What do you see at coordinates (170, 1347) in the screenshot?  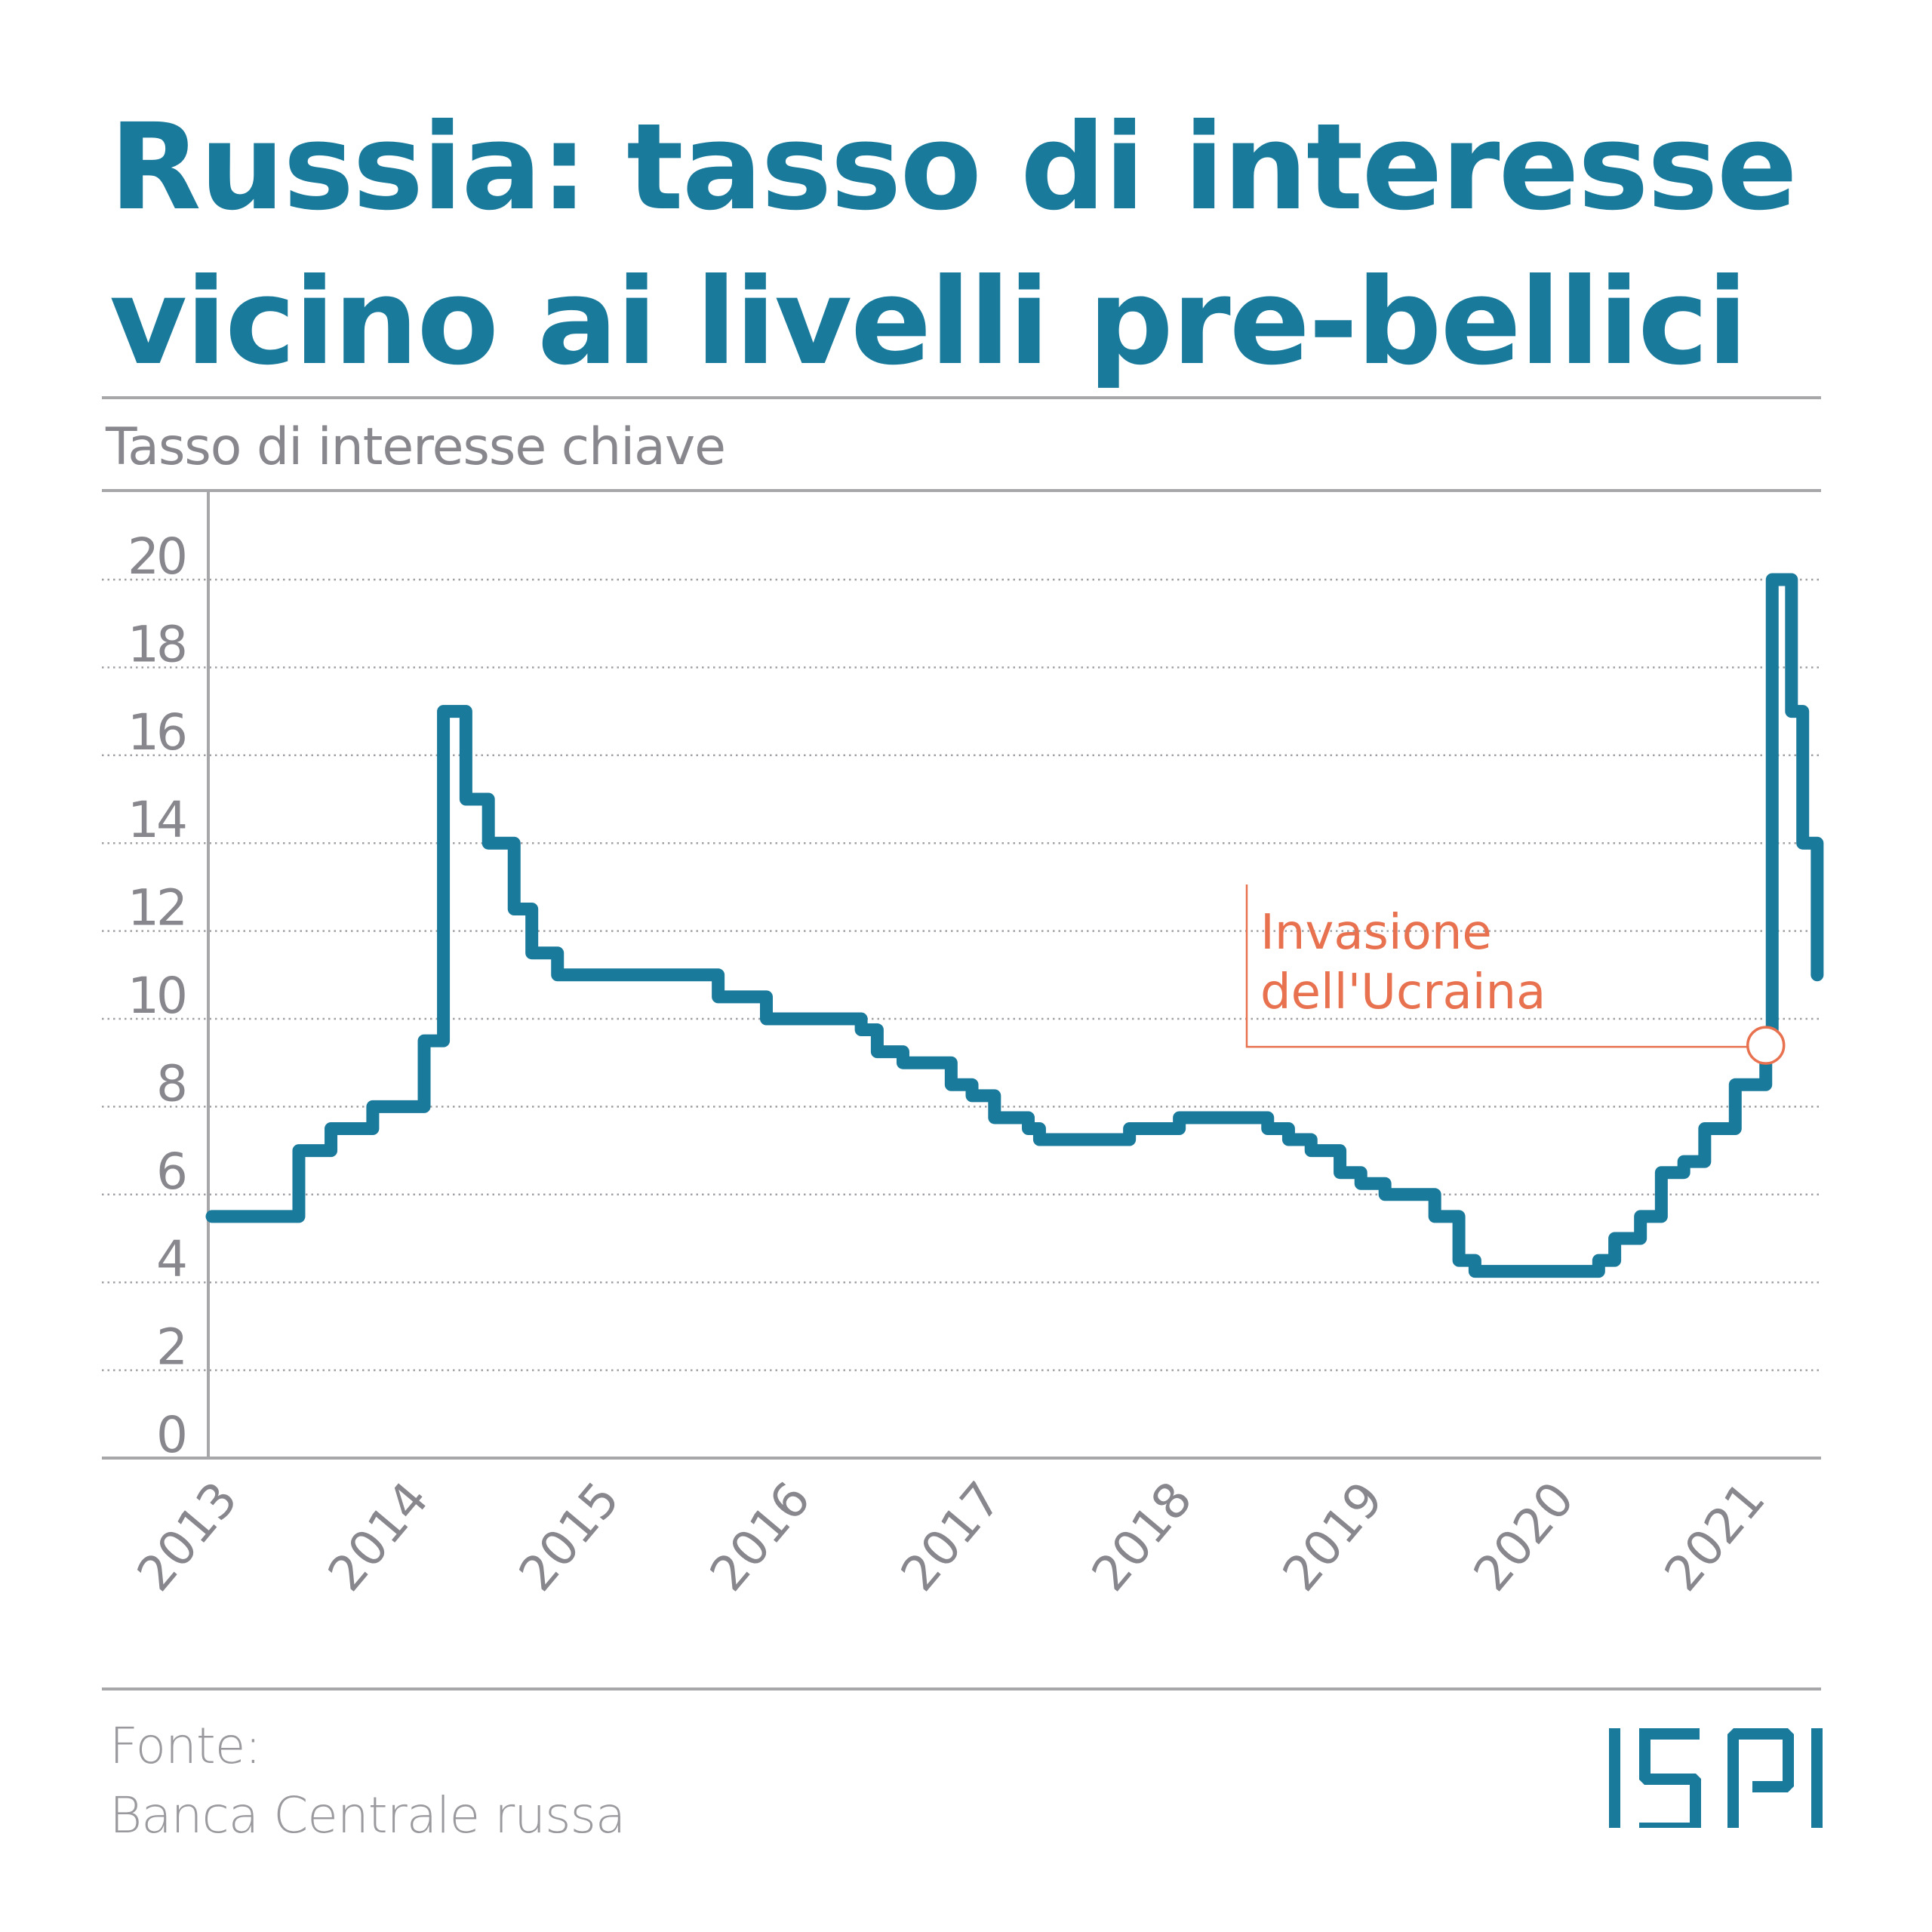 I see `y-tick-label: 2` at bounding box center [170, 1347].